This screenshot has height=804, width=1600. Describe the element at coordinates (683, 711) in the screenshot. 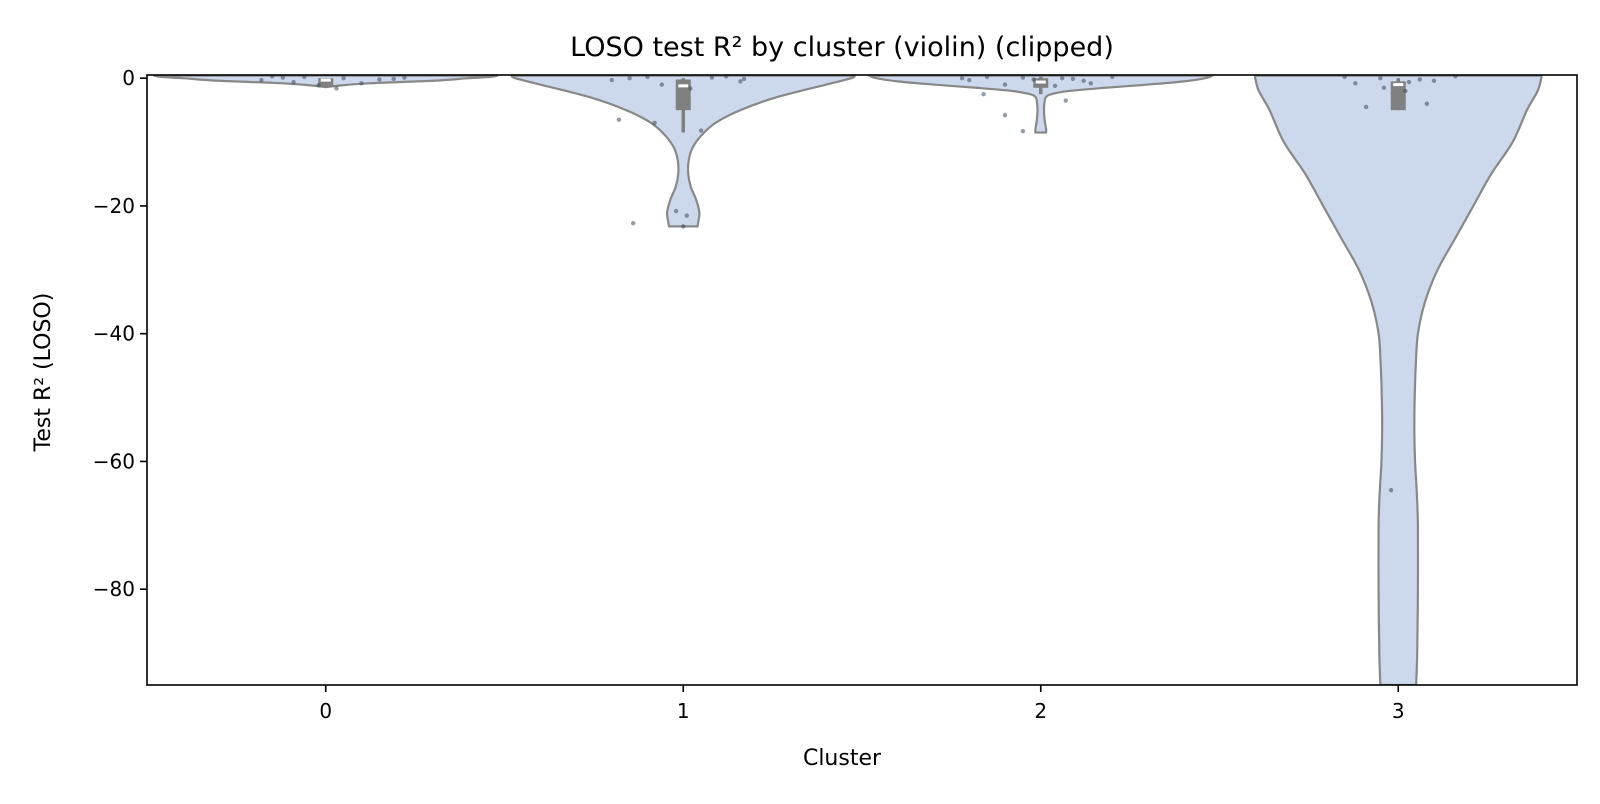

I see `x-tick-label: 1` at that location.